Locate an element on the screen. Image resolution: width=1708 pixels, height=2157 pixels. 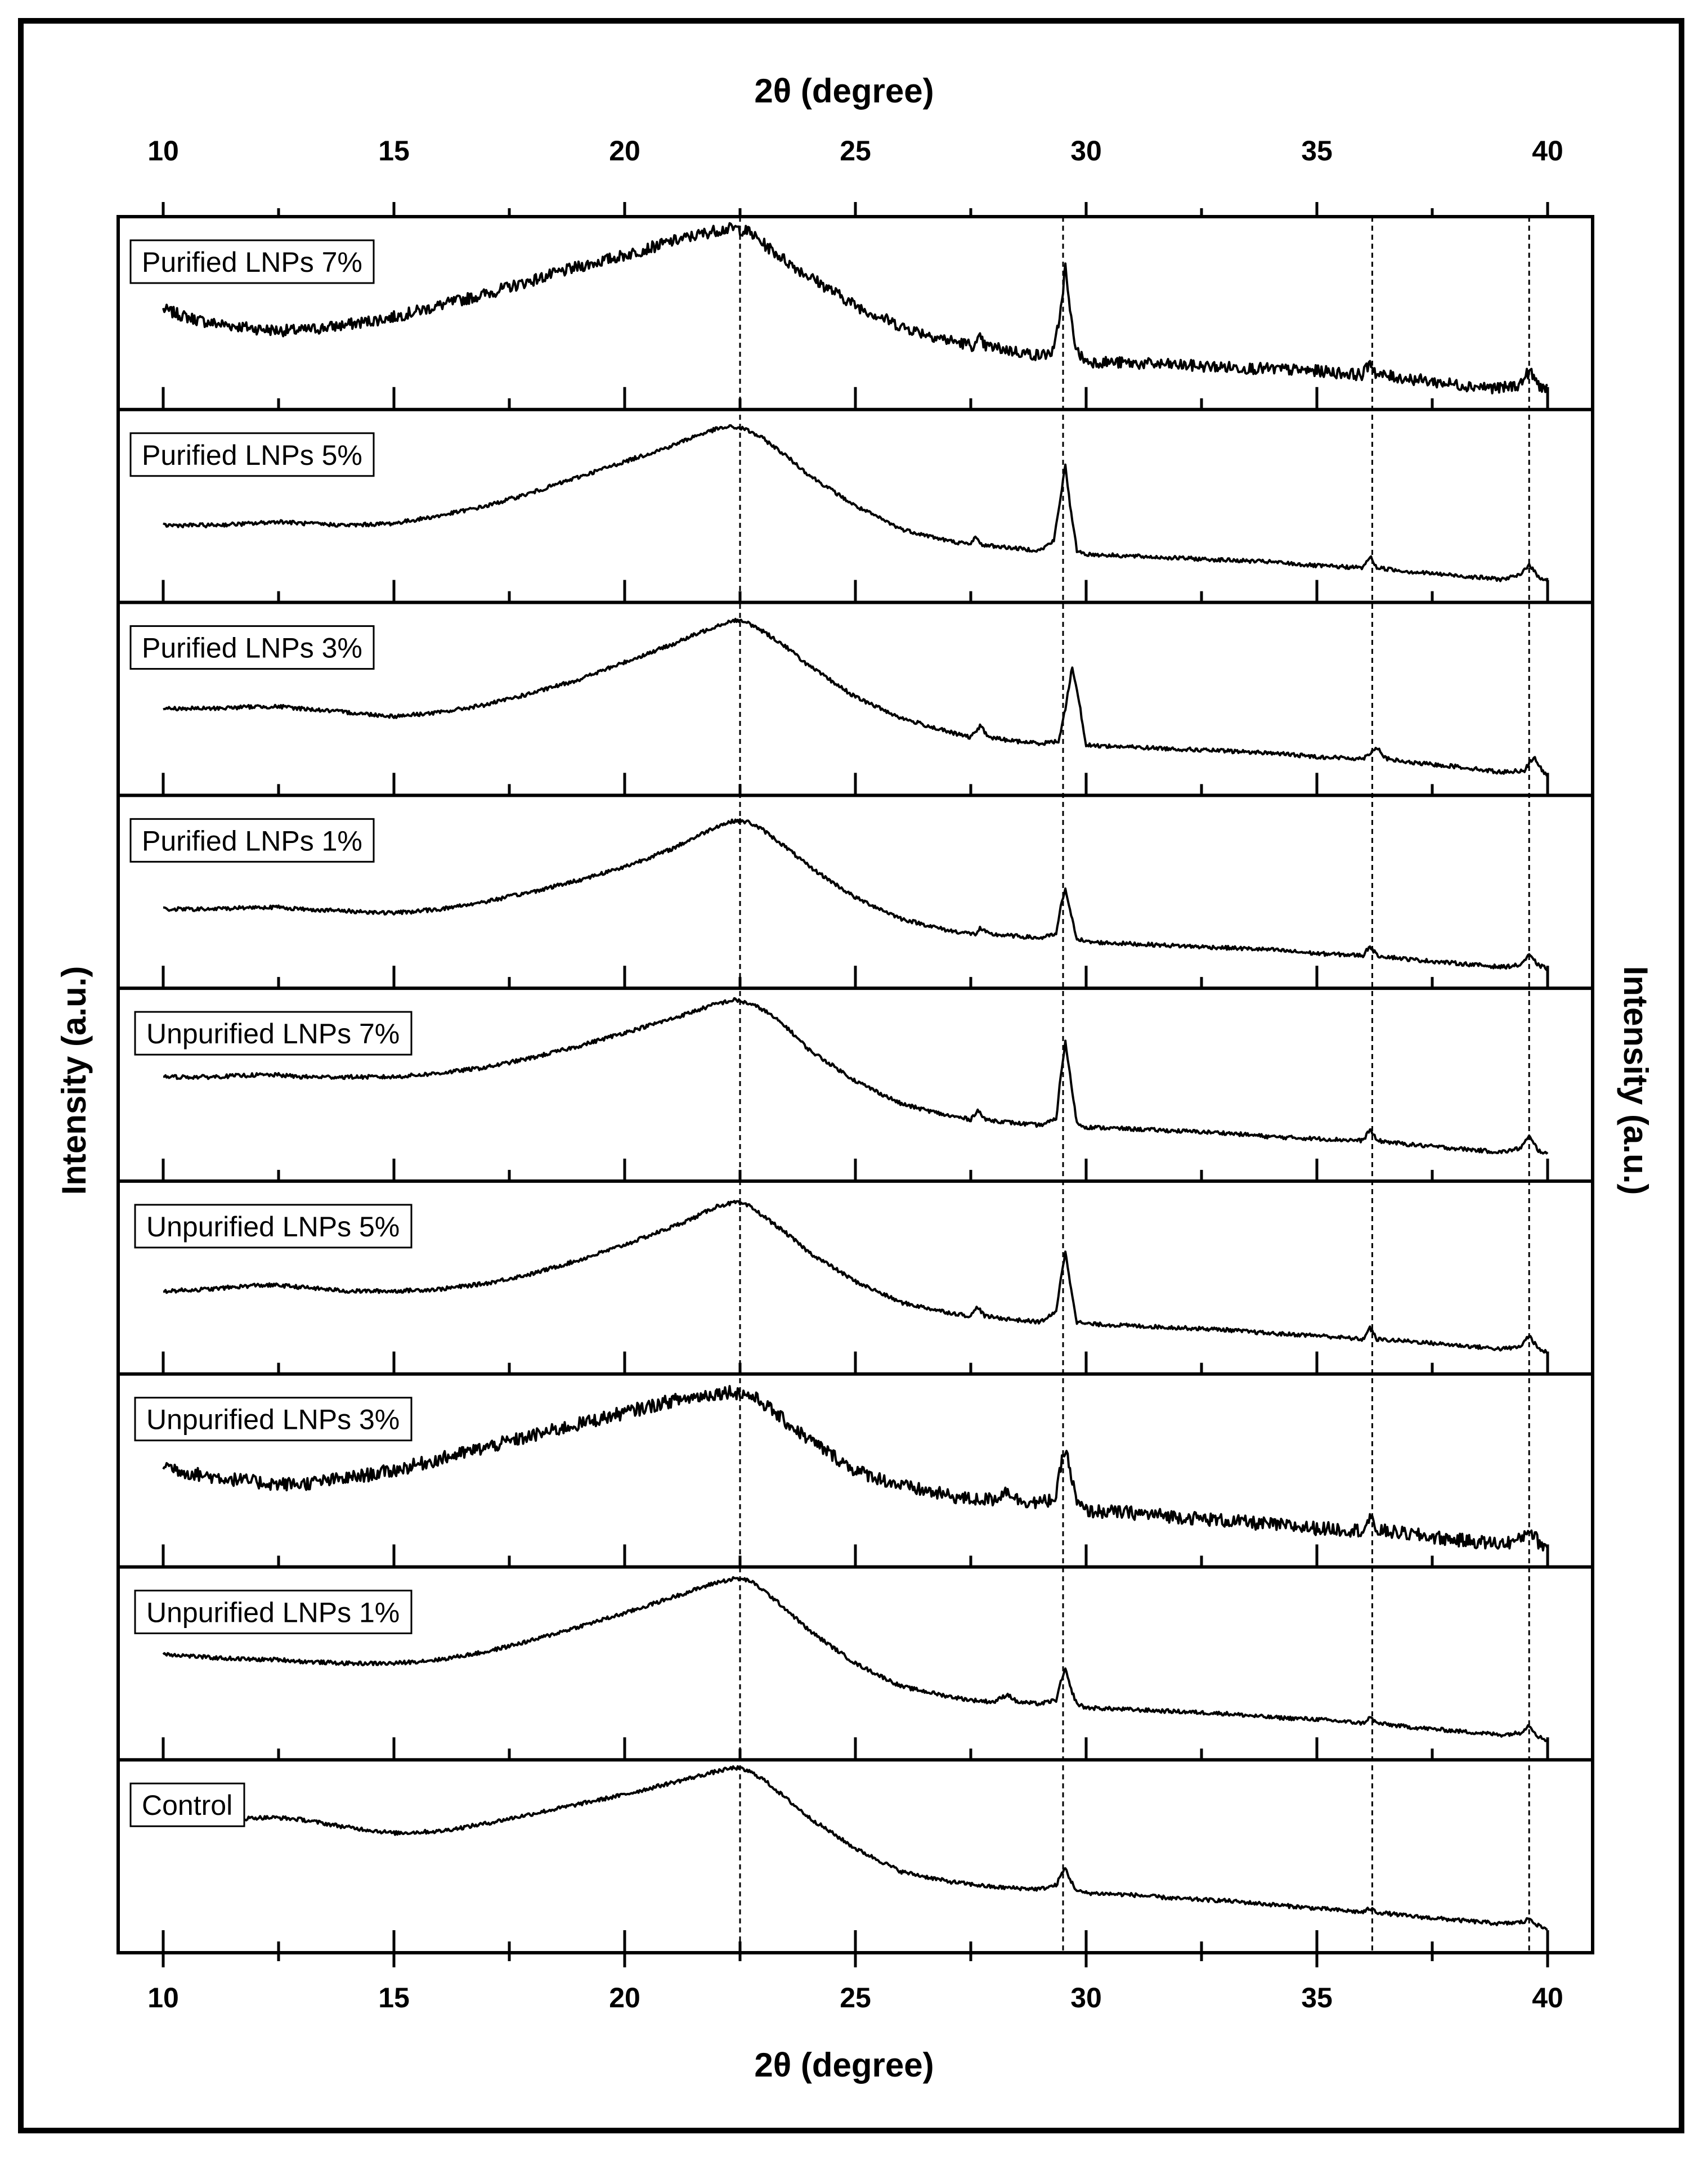
panel-label-box: Purified LNPs 5% is located at coordinates (252, 454).